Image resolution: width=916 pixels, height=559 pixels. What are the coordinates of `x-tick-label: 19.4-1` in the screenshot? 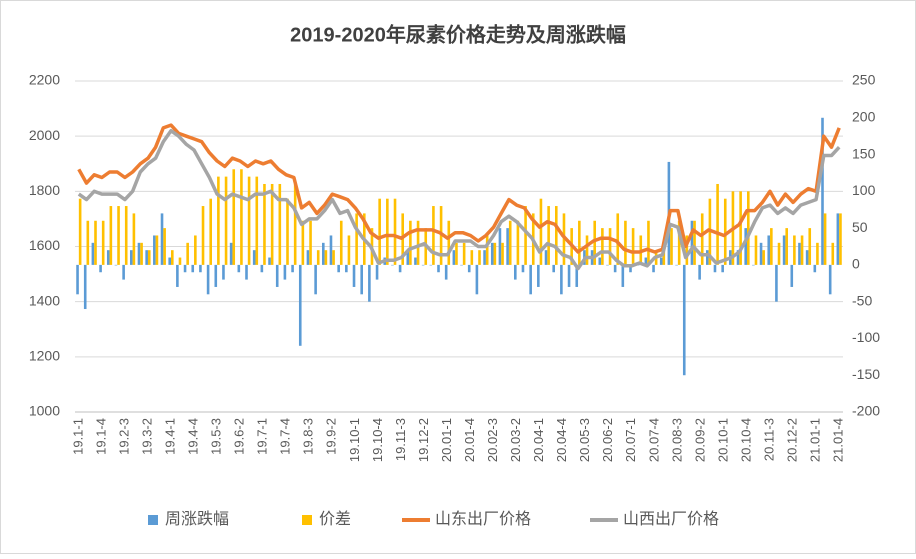 It's located at (169, 436).